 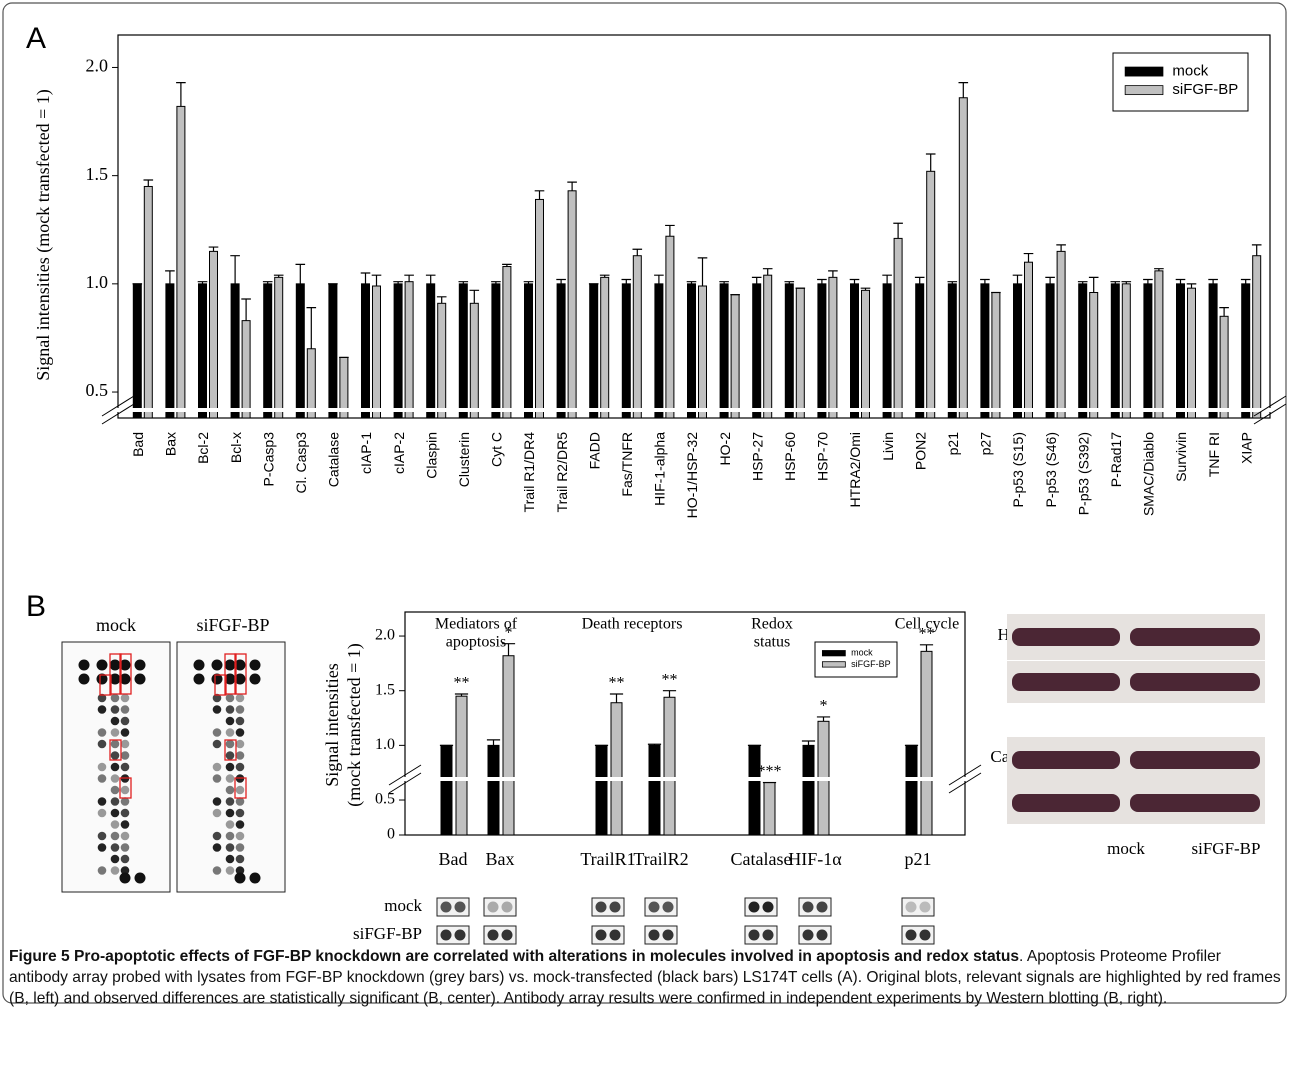 I want to click on significance-label: ***, so click(x=770, y=771).